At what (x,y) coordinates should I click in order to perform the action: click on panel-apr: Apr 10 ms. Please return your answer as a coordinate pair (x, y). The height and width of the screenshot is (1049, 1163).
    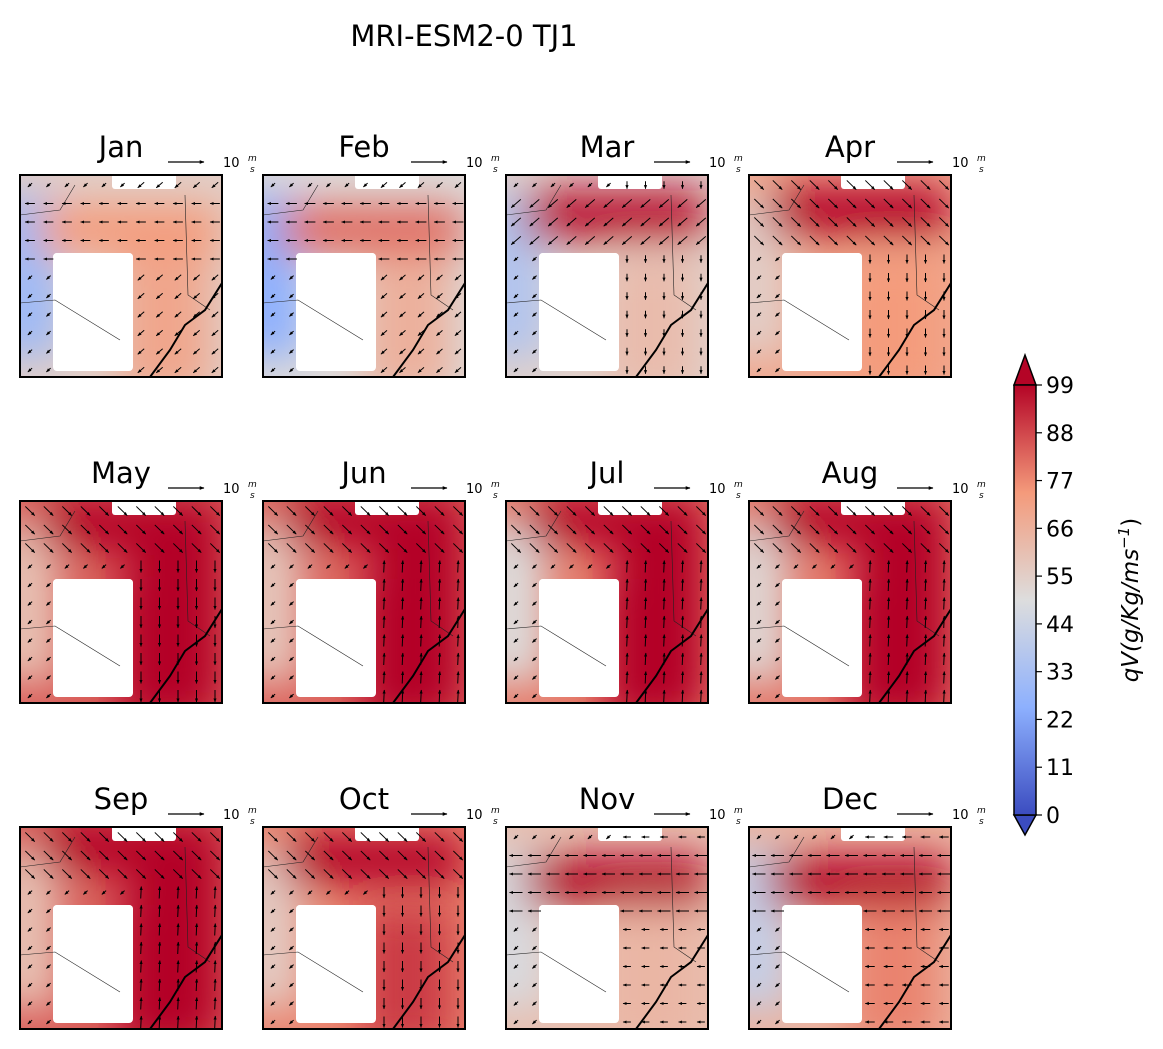
    Looking at the image, I should click on (867, 254).